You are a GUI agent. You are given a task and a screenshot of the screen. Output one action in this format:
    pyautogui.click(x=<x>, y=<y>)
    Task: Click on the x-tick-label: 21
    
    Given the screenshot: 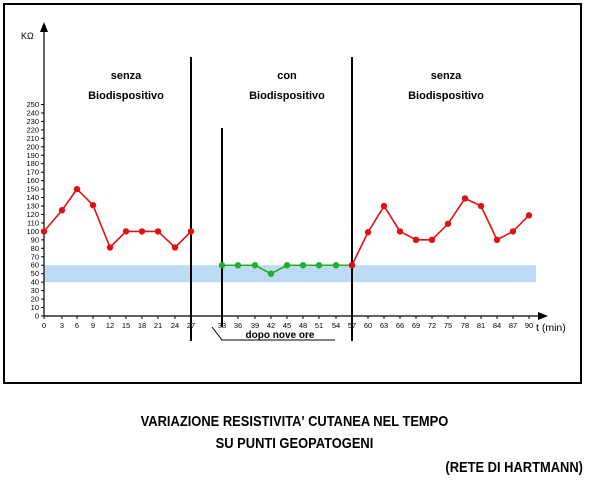 What is the action you would take?
    pyautogui.click(x=158, y=325)
    